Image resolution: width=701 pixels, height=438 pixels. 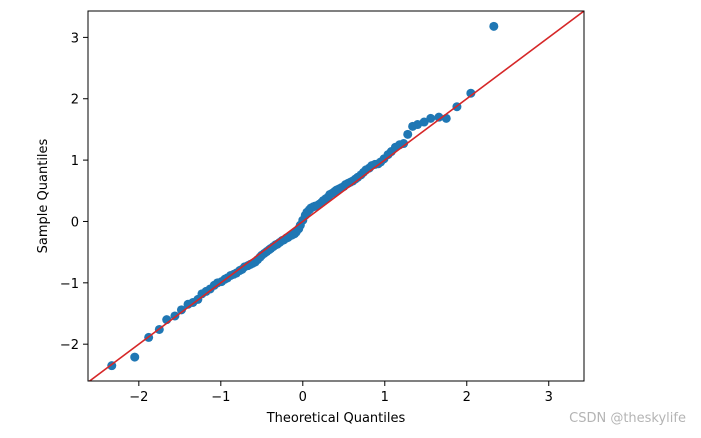 I want to click on y-tick-label: −2, so click(x=69, y=345).